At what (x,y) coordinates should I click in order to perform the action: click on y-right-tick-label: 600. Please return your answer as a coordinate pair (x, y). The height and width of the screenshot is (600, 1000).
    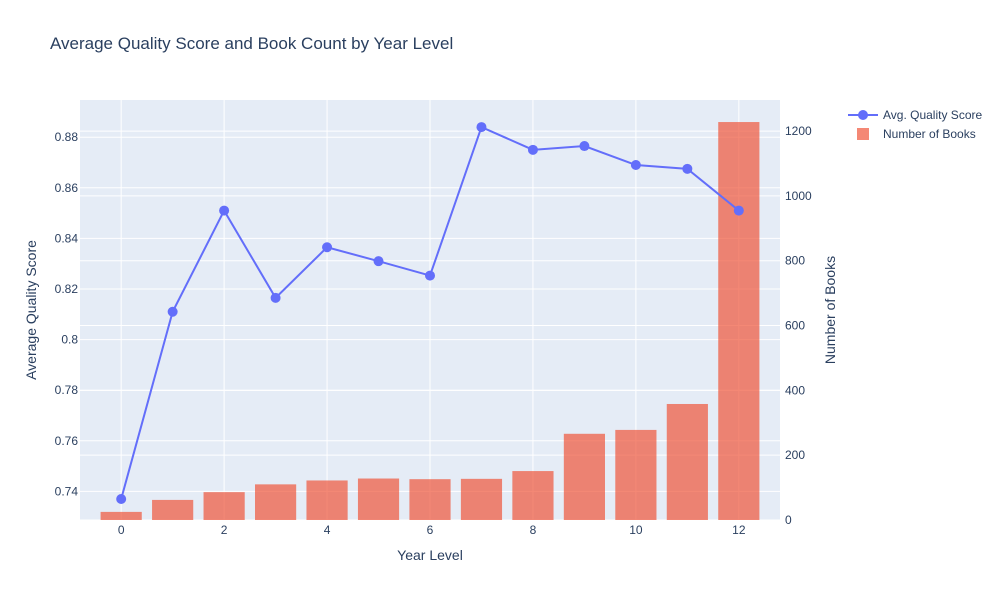
    Looking at the image, I should click on (795, 326).